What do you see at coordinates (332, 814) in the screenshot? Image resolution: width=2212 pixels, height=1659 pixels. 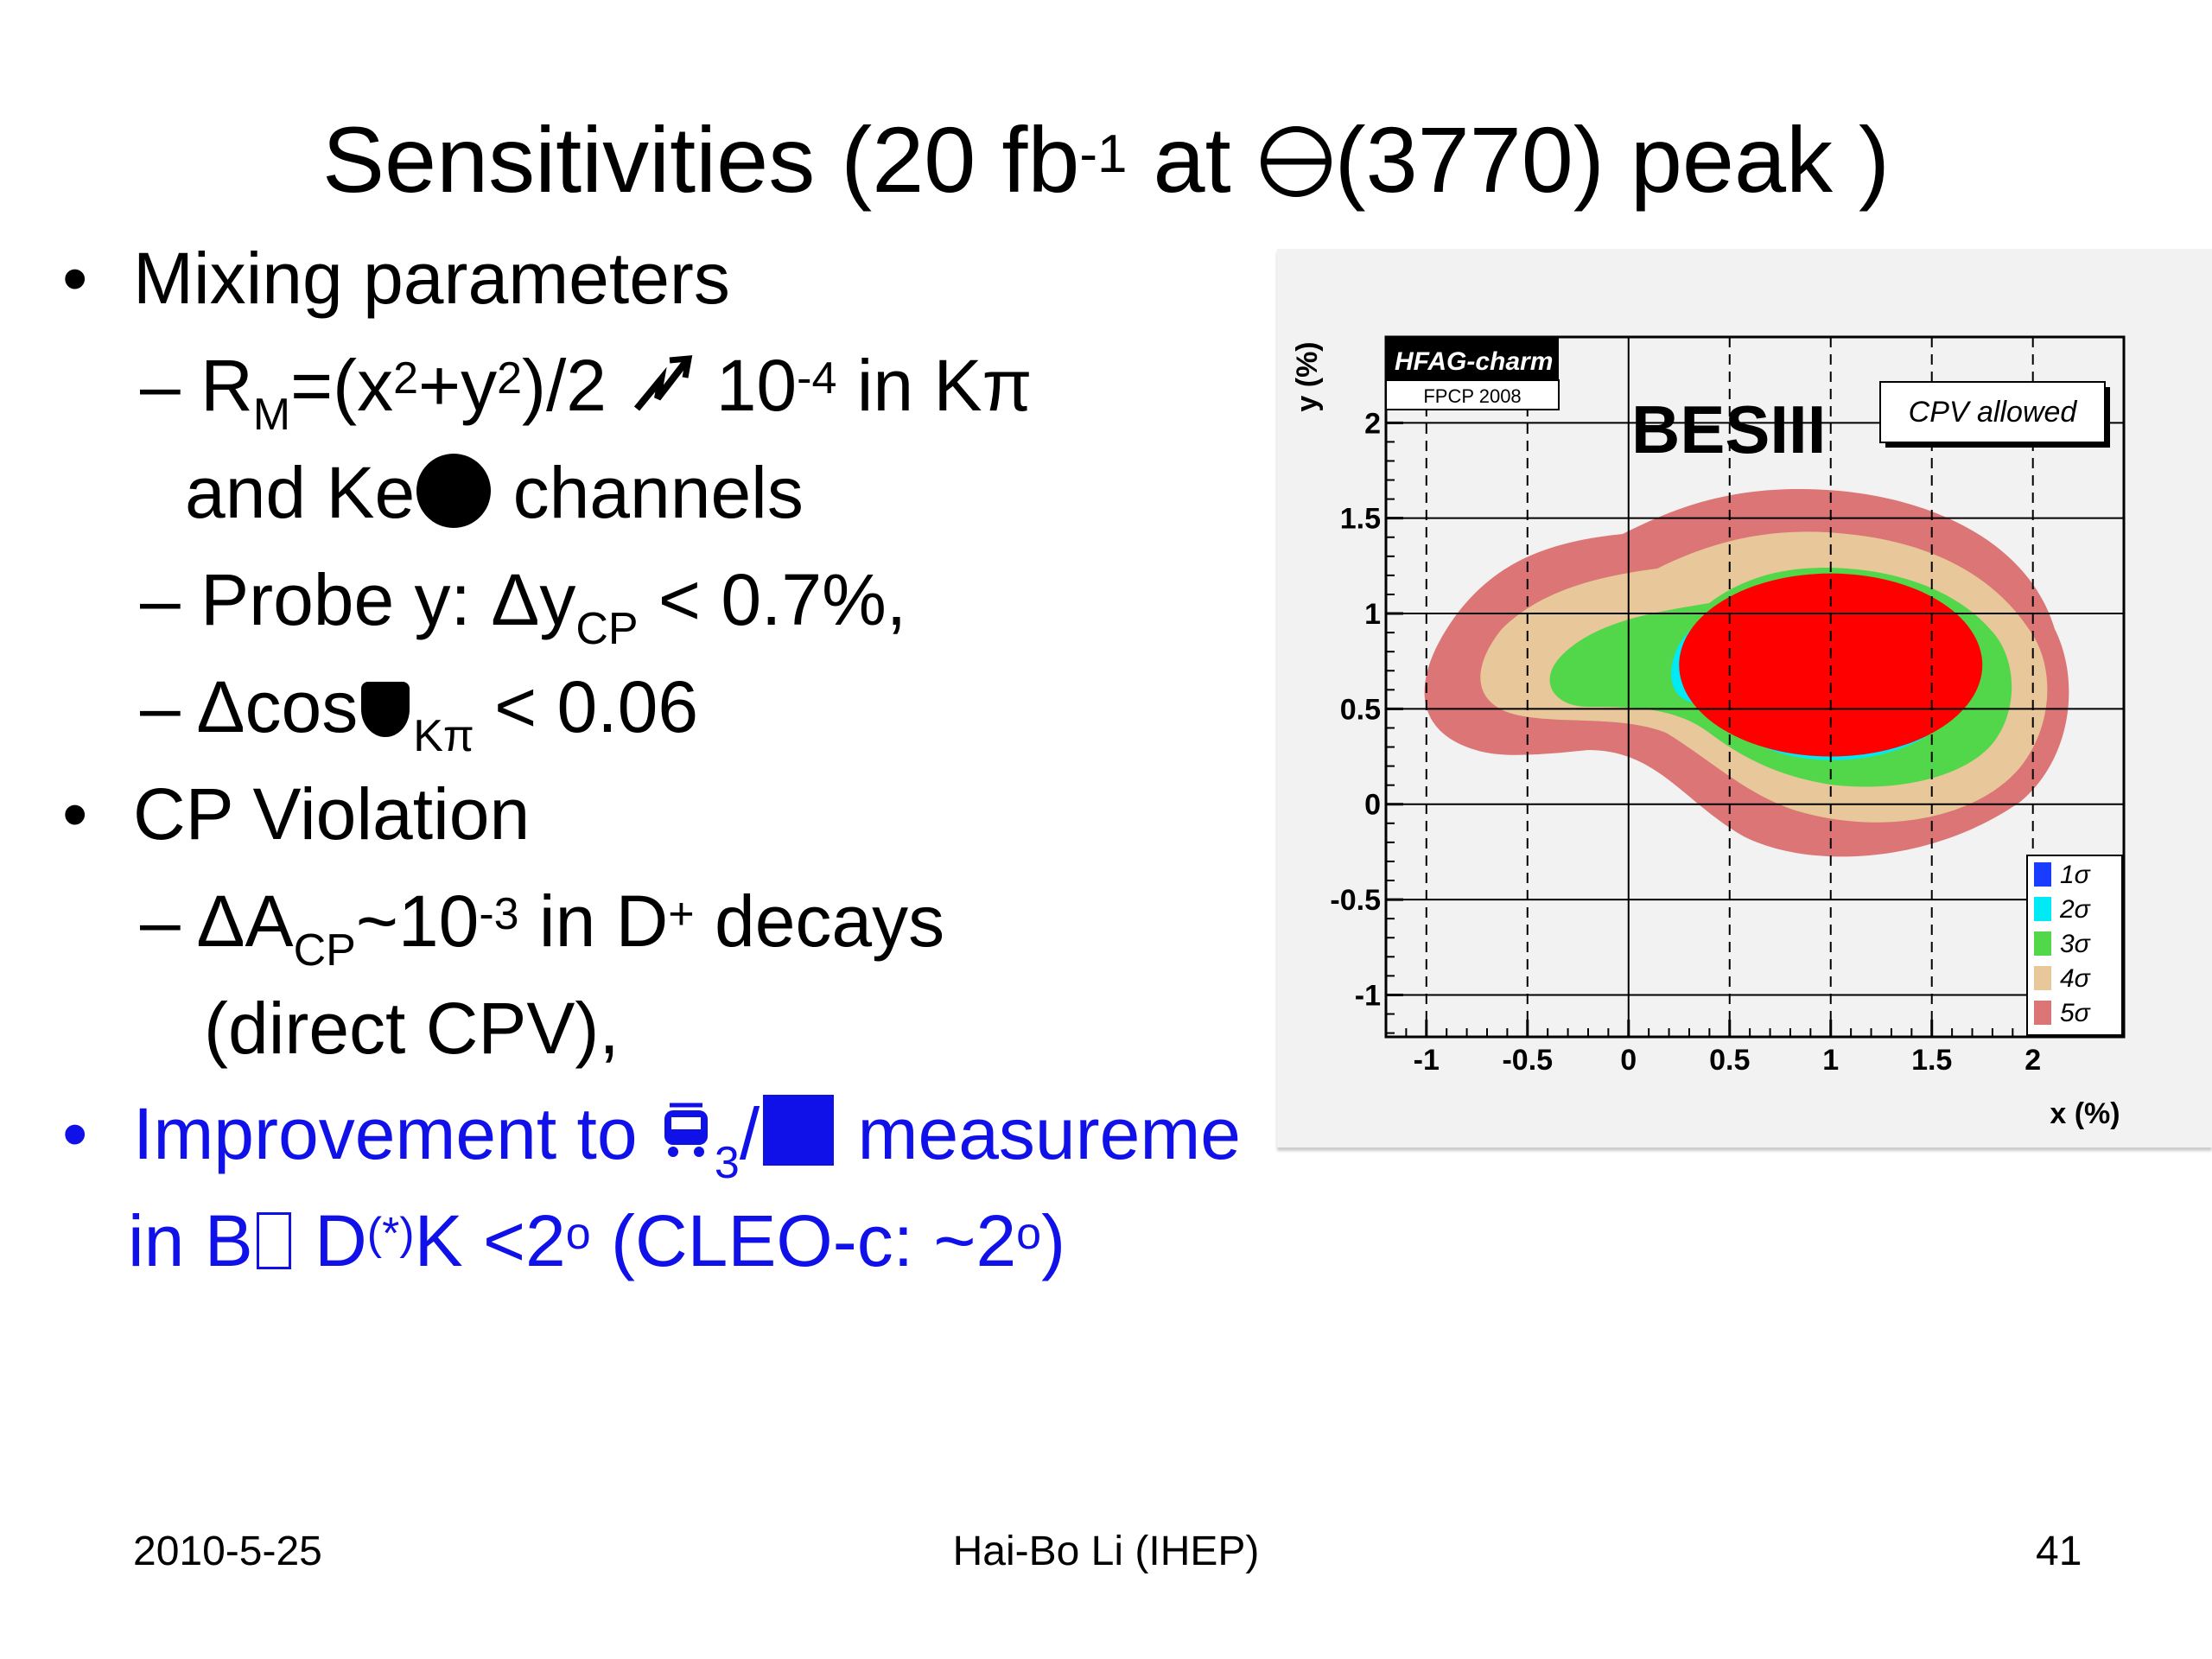 I see `bullet-cp-violation: CP Violation` at bounding box center [332, 814].